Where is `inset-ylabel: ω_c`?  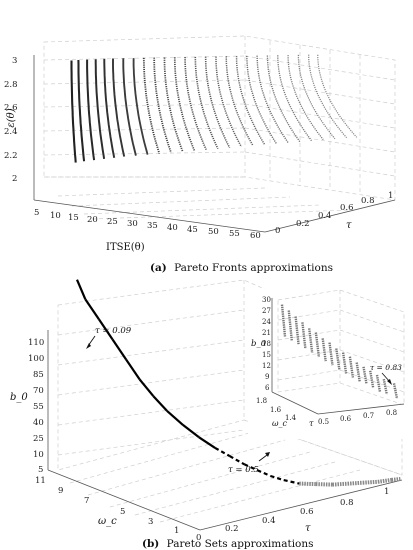
inset-ylabel: ω_c is located at coordinates (280, 423).